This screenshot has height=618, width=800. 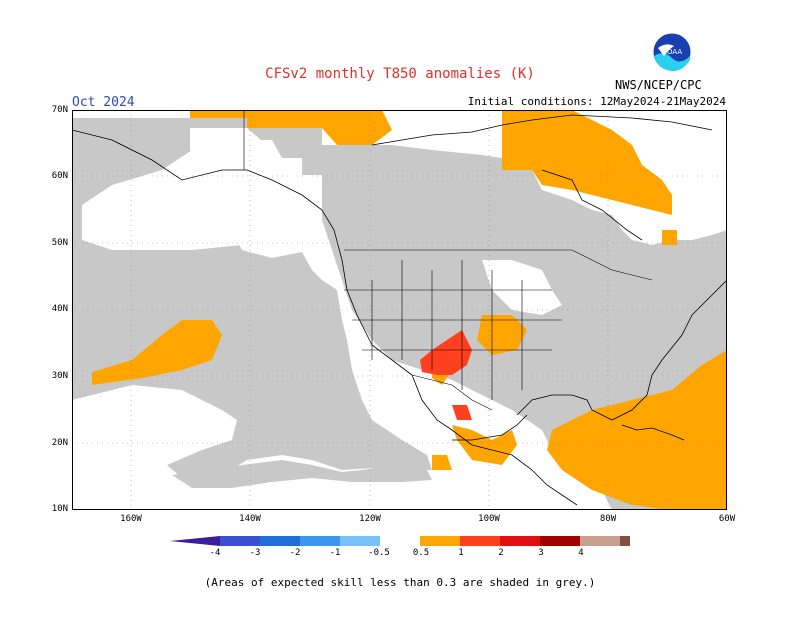 I want to click on legend-label: -4, so click(x=215, y=553).